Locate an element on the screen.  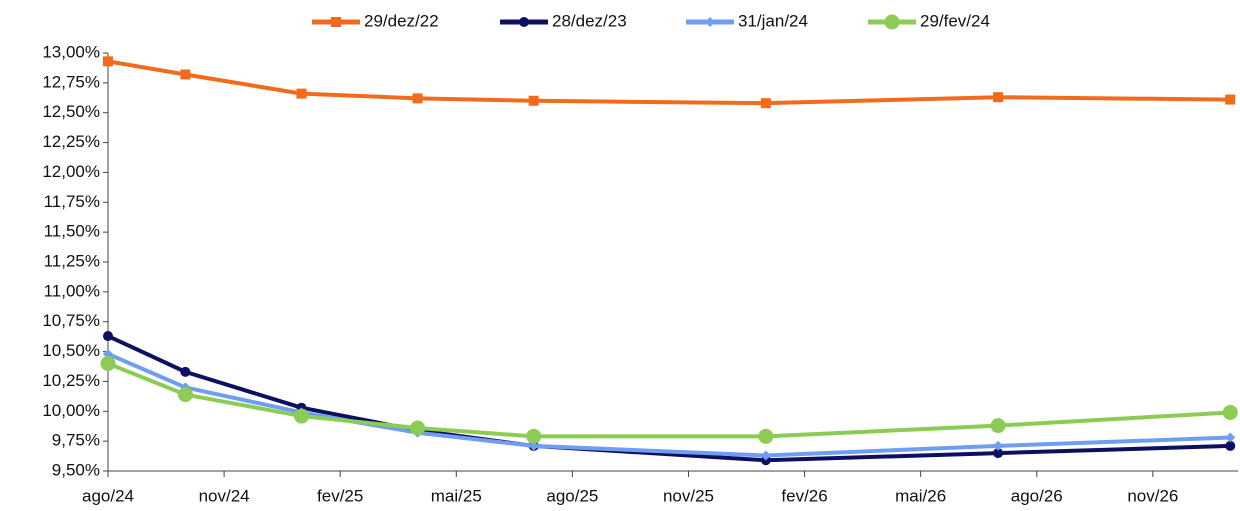
x-tick-label: nov/24 is located at coordinates (224, 495).